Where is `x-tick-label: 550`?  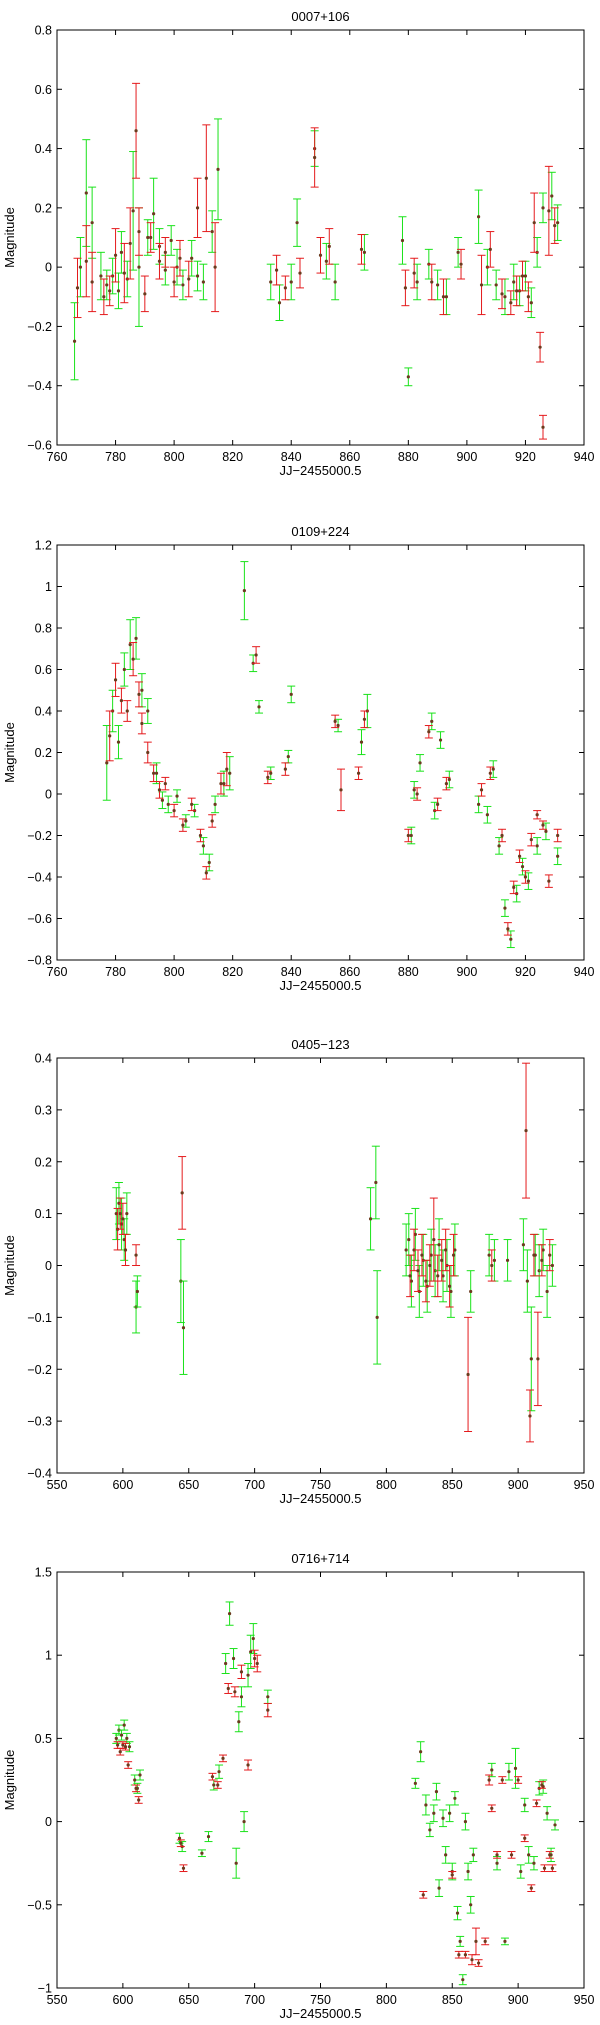
x-tick-label: 550 is located at coordinates (57, 1485).